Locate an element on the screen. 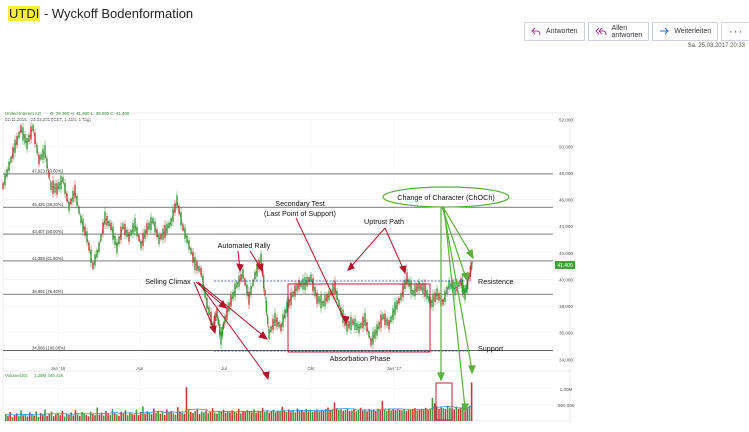 This screenshot has width=749, height=432. more-actions-button: ··· is located at coordinates (735, 31).